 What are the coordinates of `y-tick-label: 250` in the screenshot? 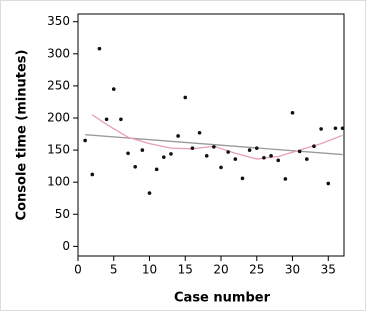 It's located at (58, 85).